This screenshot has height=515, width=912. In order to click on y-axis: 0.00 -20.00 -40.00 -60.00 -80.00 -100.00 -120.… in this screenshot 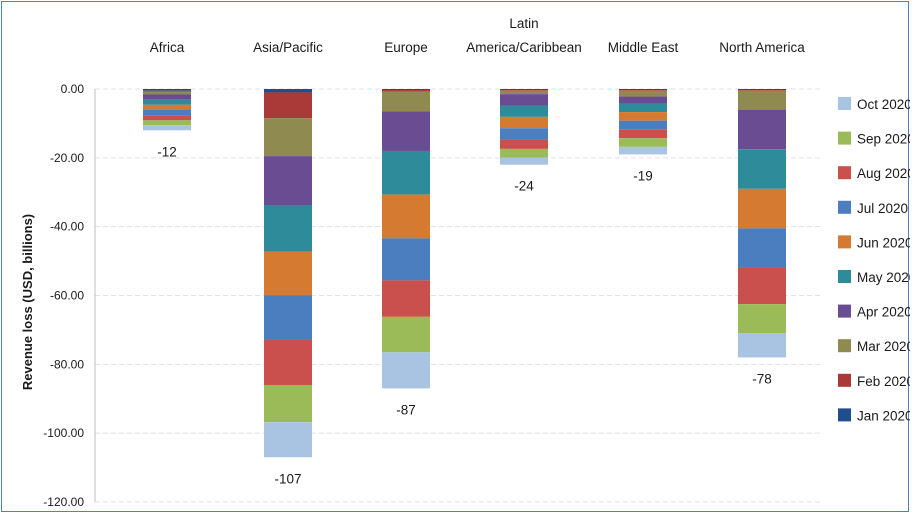, I will do `click(69, 295)`.